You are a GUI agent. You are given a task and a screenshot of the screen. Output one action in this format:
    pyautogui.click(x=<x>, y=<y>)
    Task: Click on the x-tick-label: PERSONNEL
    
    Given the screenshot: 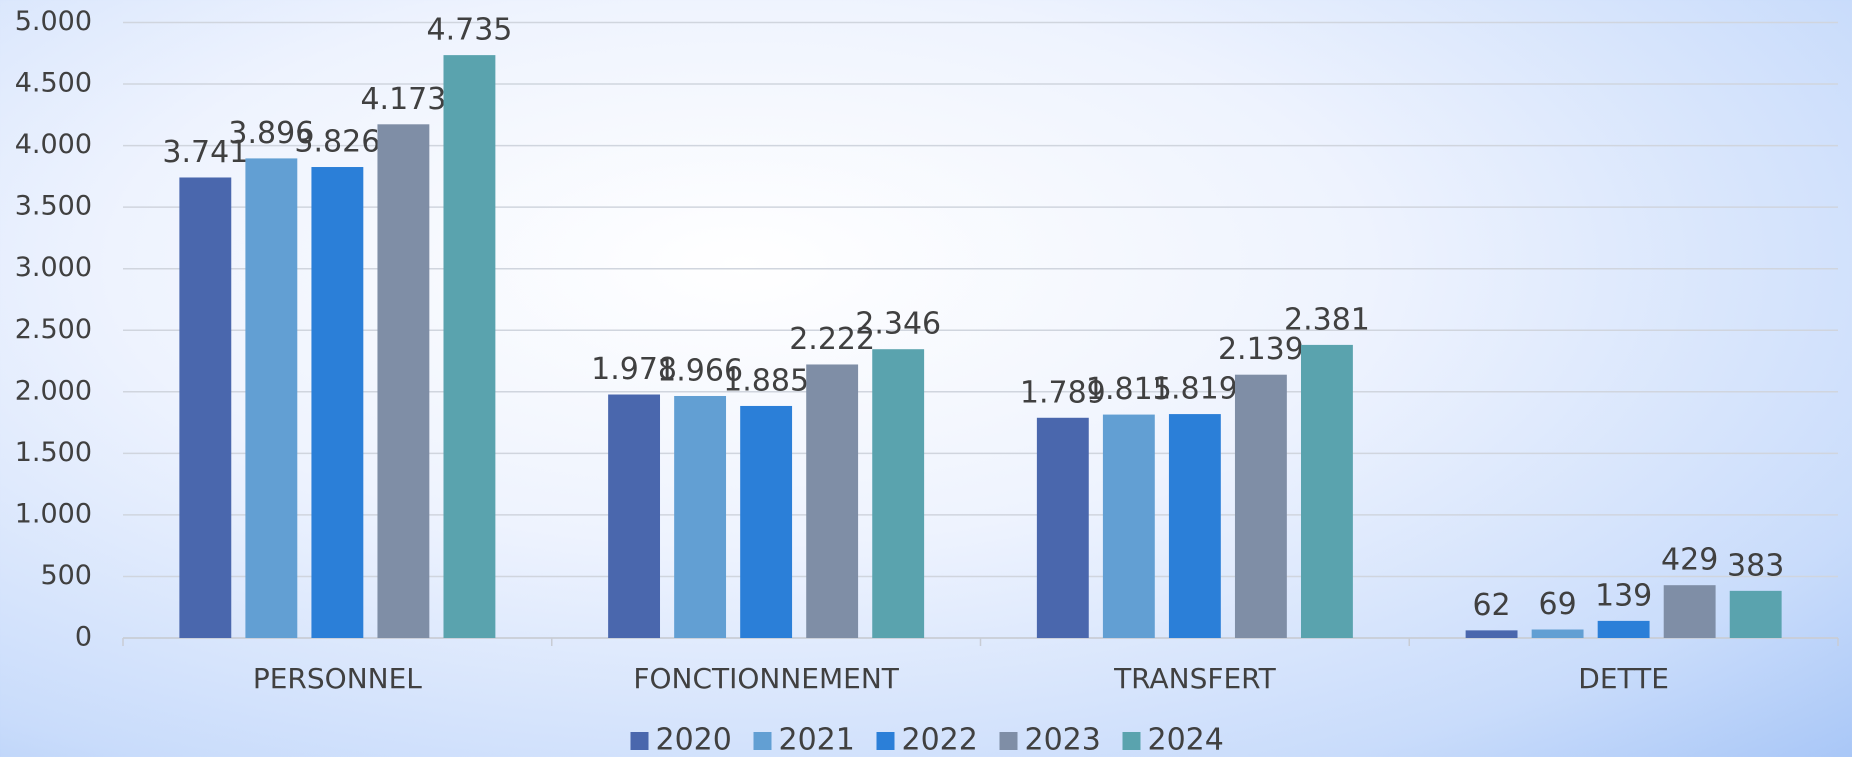 What is the action you would take?
    pyautogui.click(x=337, y=678)
    